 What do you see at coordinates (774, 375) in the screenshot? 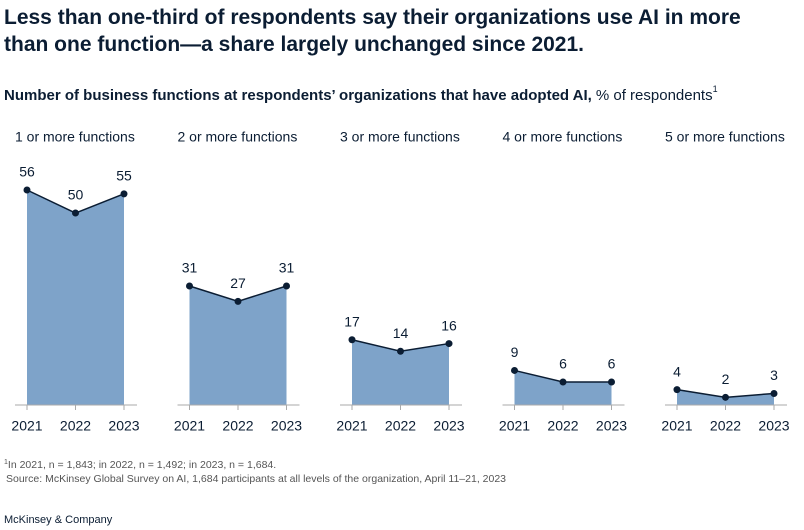
I see `data-label: 3` at bounding box center [774, 375].